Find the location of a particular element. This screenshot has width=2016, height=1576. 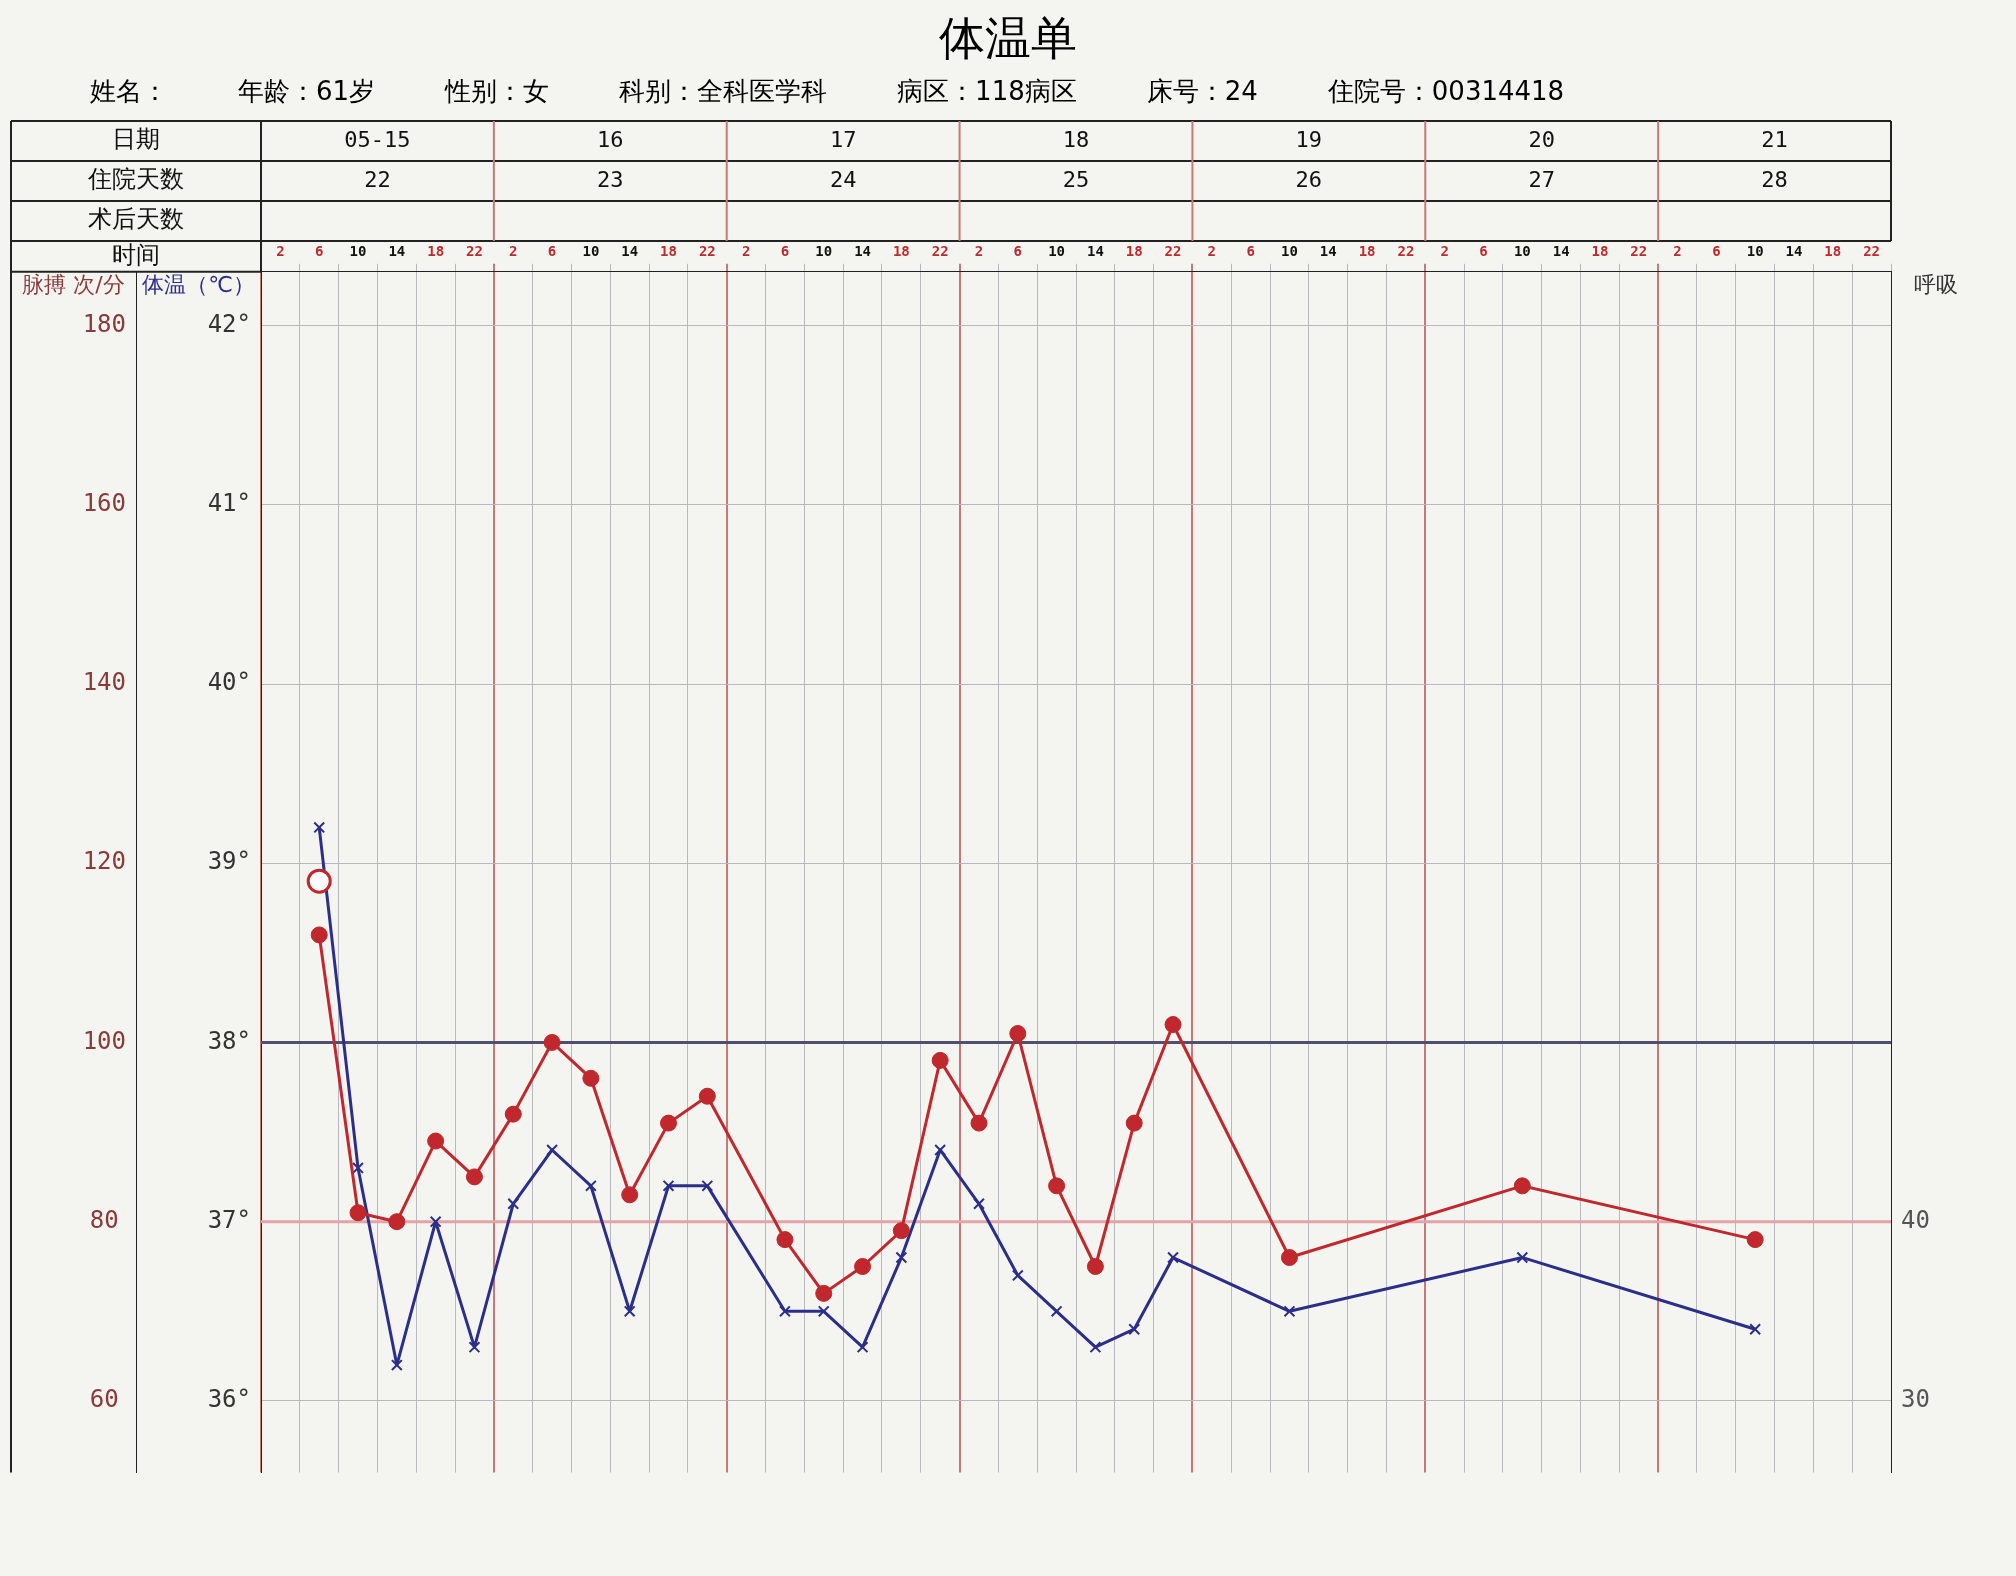

y-tick-label: 40° is located at coordinates (229, 682).